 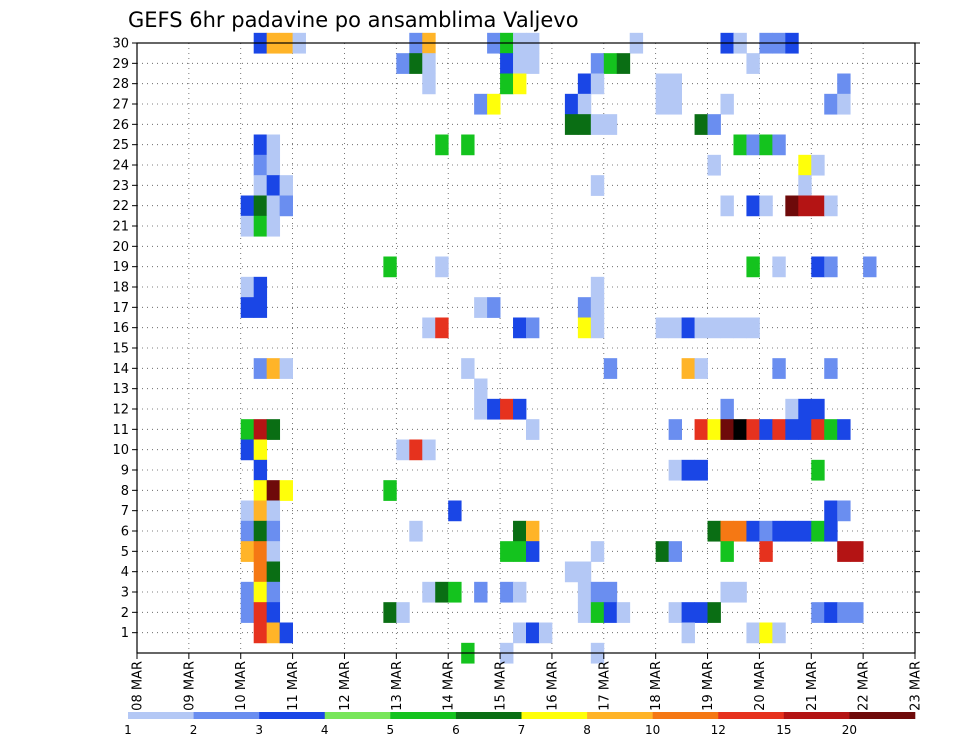 I want to click on x-tick-label: 18 MAR, so click(x=656, y=686).